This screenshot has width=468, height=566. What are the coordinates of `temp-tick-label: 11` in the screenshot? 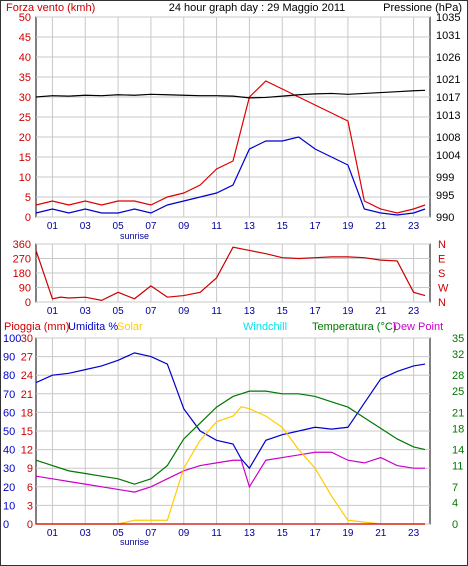 It's located at (457, 467).